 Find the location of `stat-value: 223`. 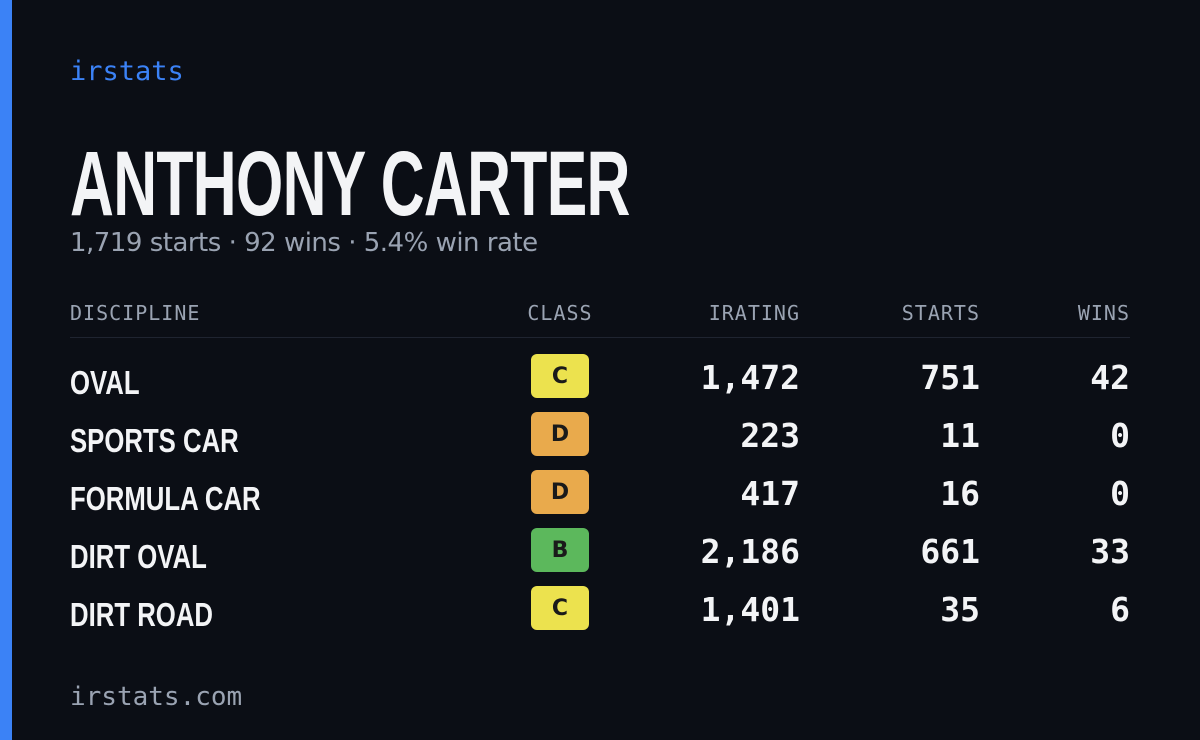

stat-value: 223 is located at coordinates (770, 435).